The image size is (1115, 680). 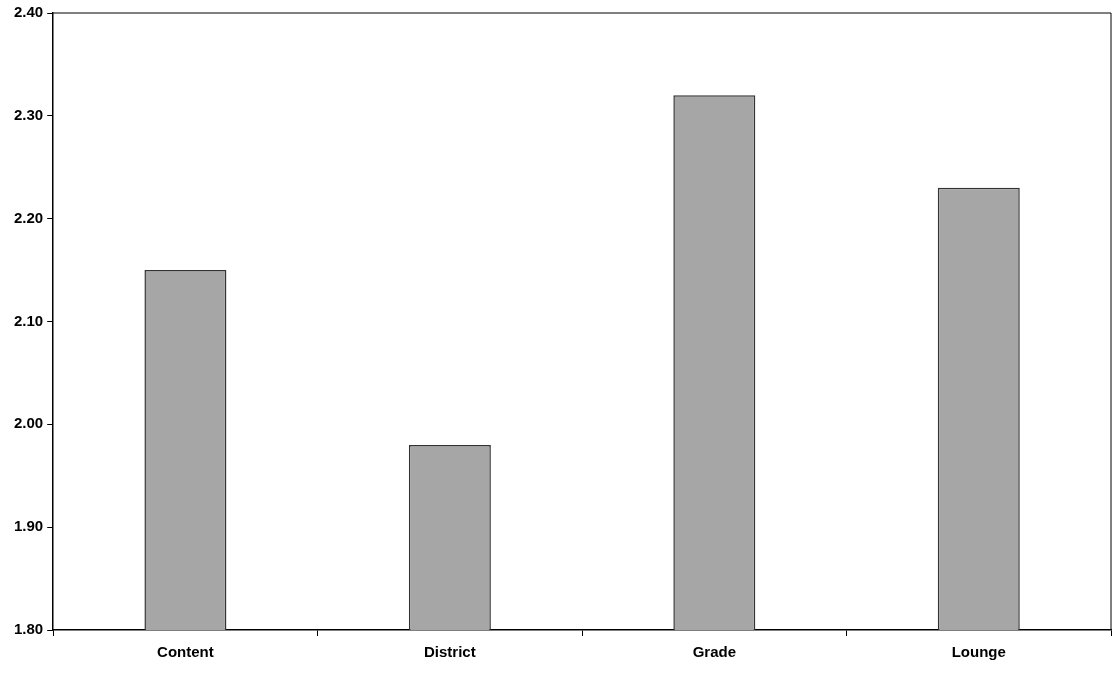 I want to click on x-tick-label: Grade, so click(x=714, y=652).